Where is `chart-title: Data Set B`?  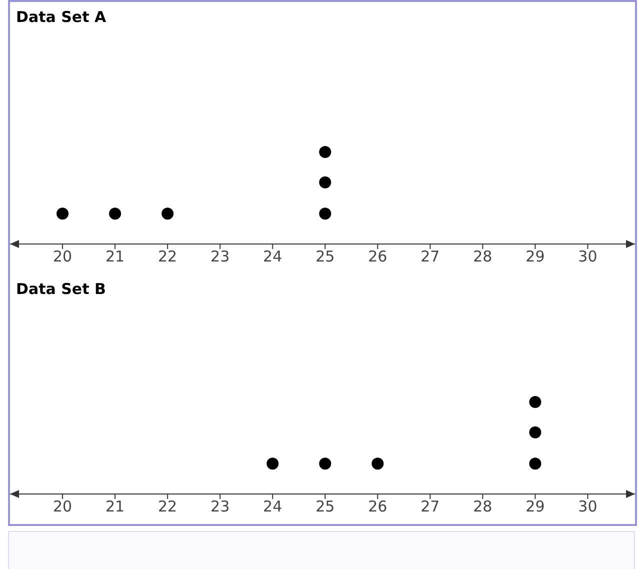 chart-title: Data Set B is located at coordinates (61, 289).